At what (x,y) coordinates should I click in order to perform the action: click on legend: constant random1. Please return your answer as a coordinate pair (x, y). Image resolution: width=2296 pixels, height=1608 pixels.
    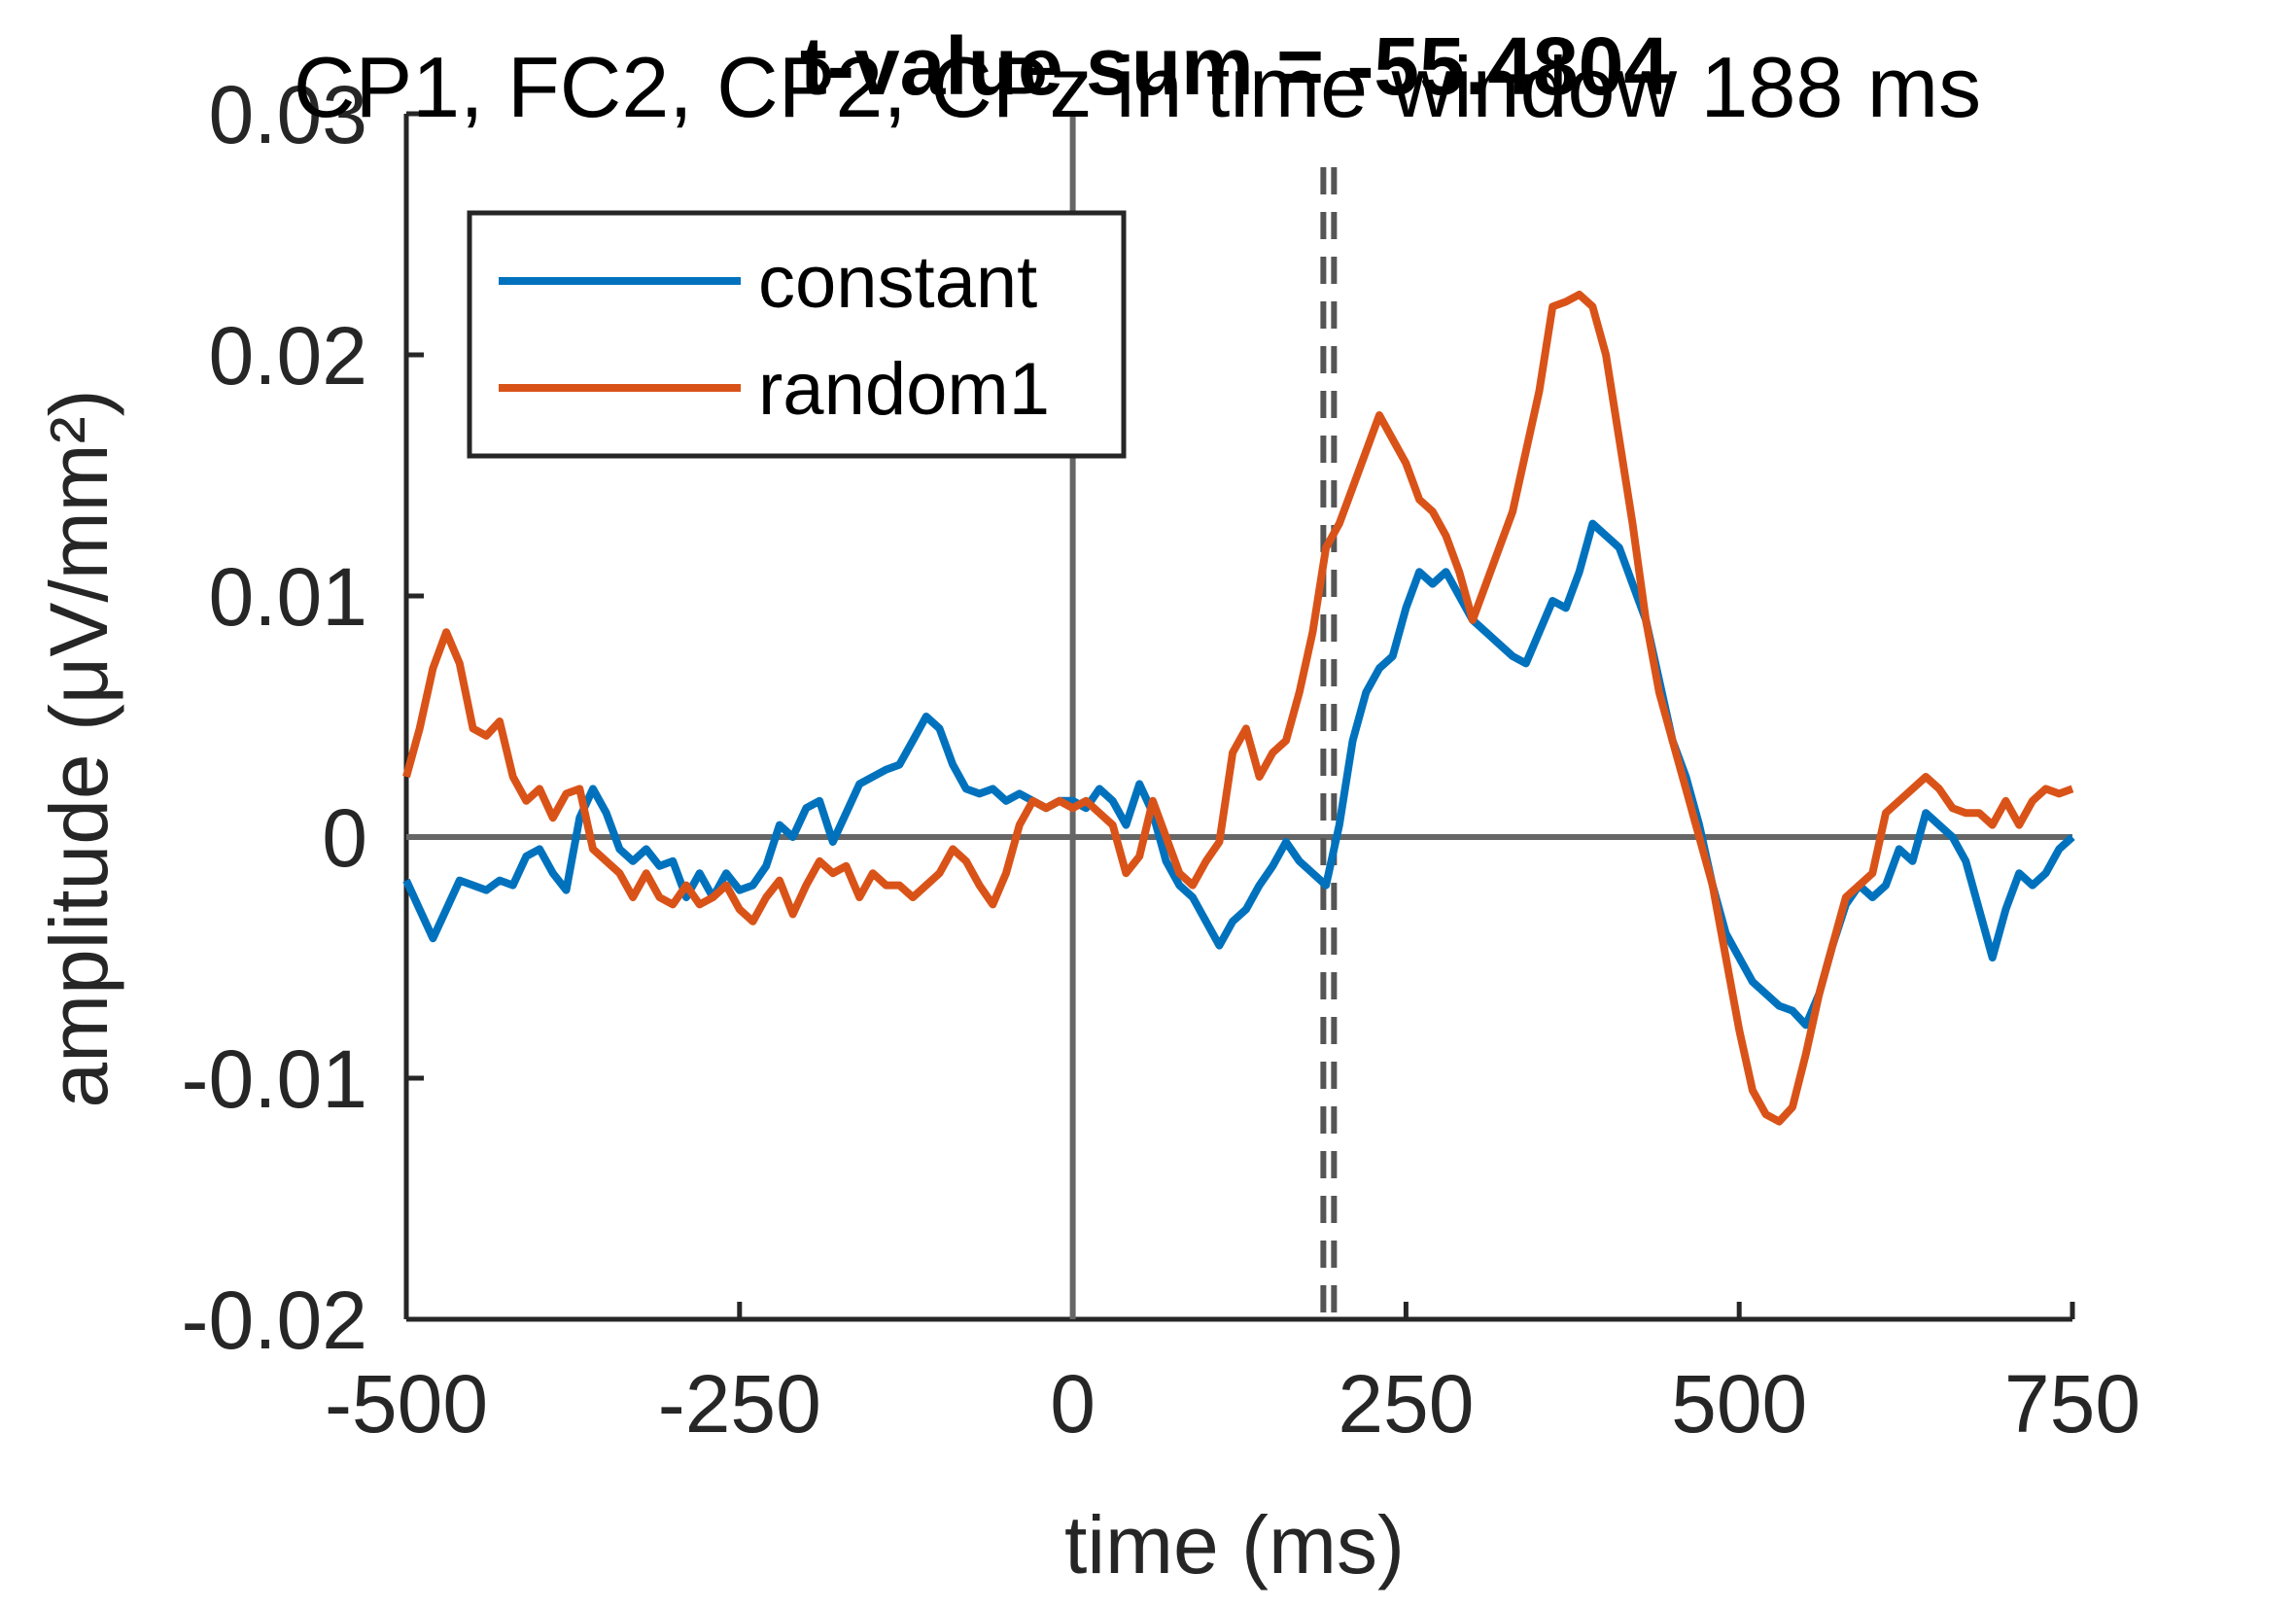
    Looking at the image, I should click on (797, 334).